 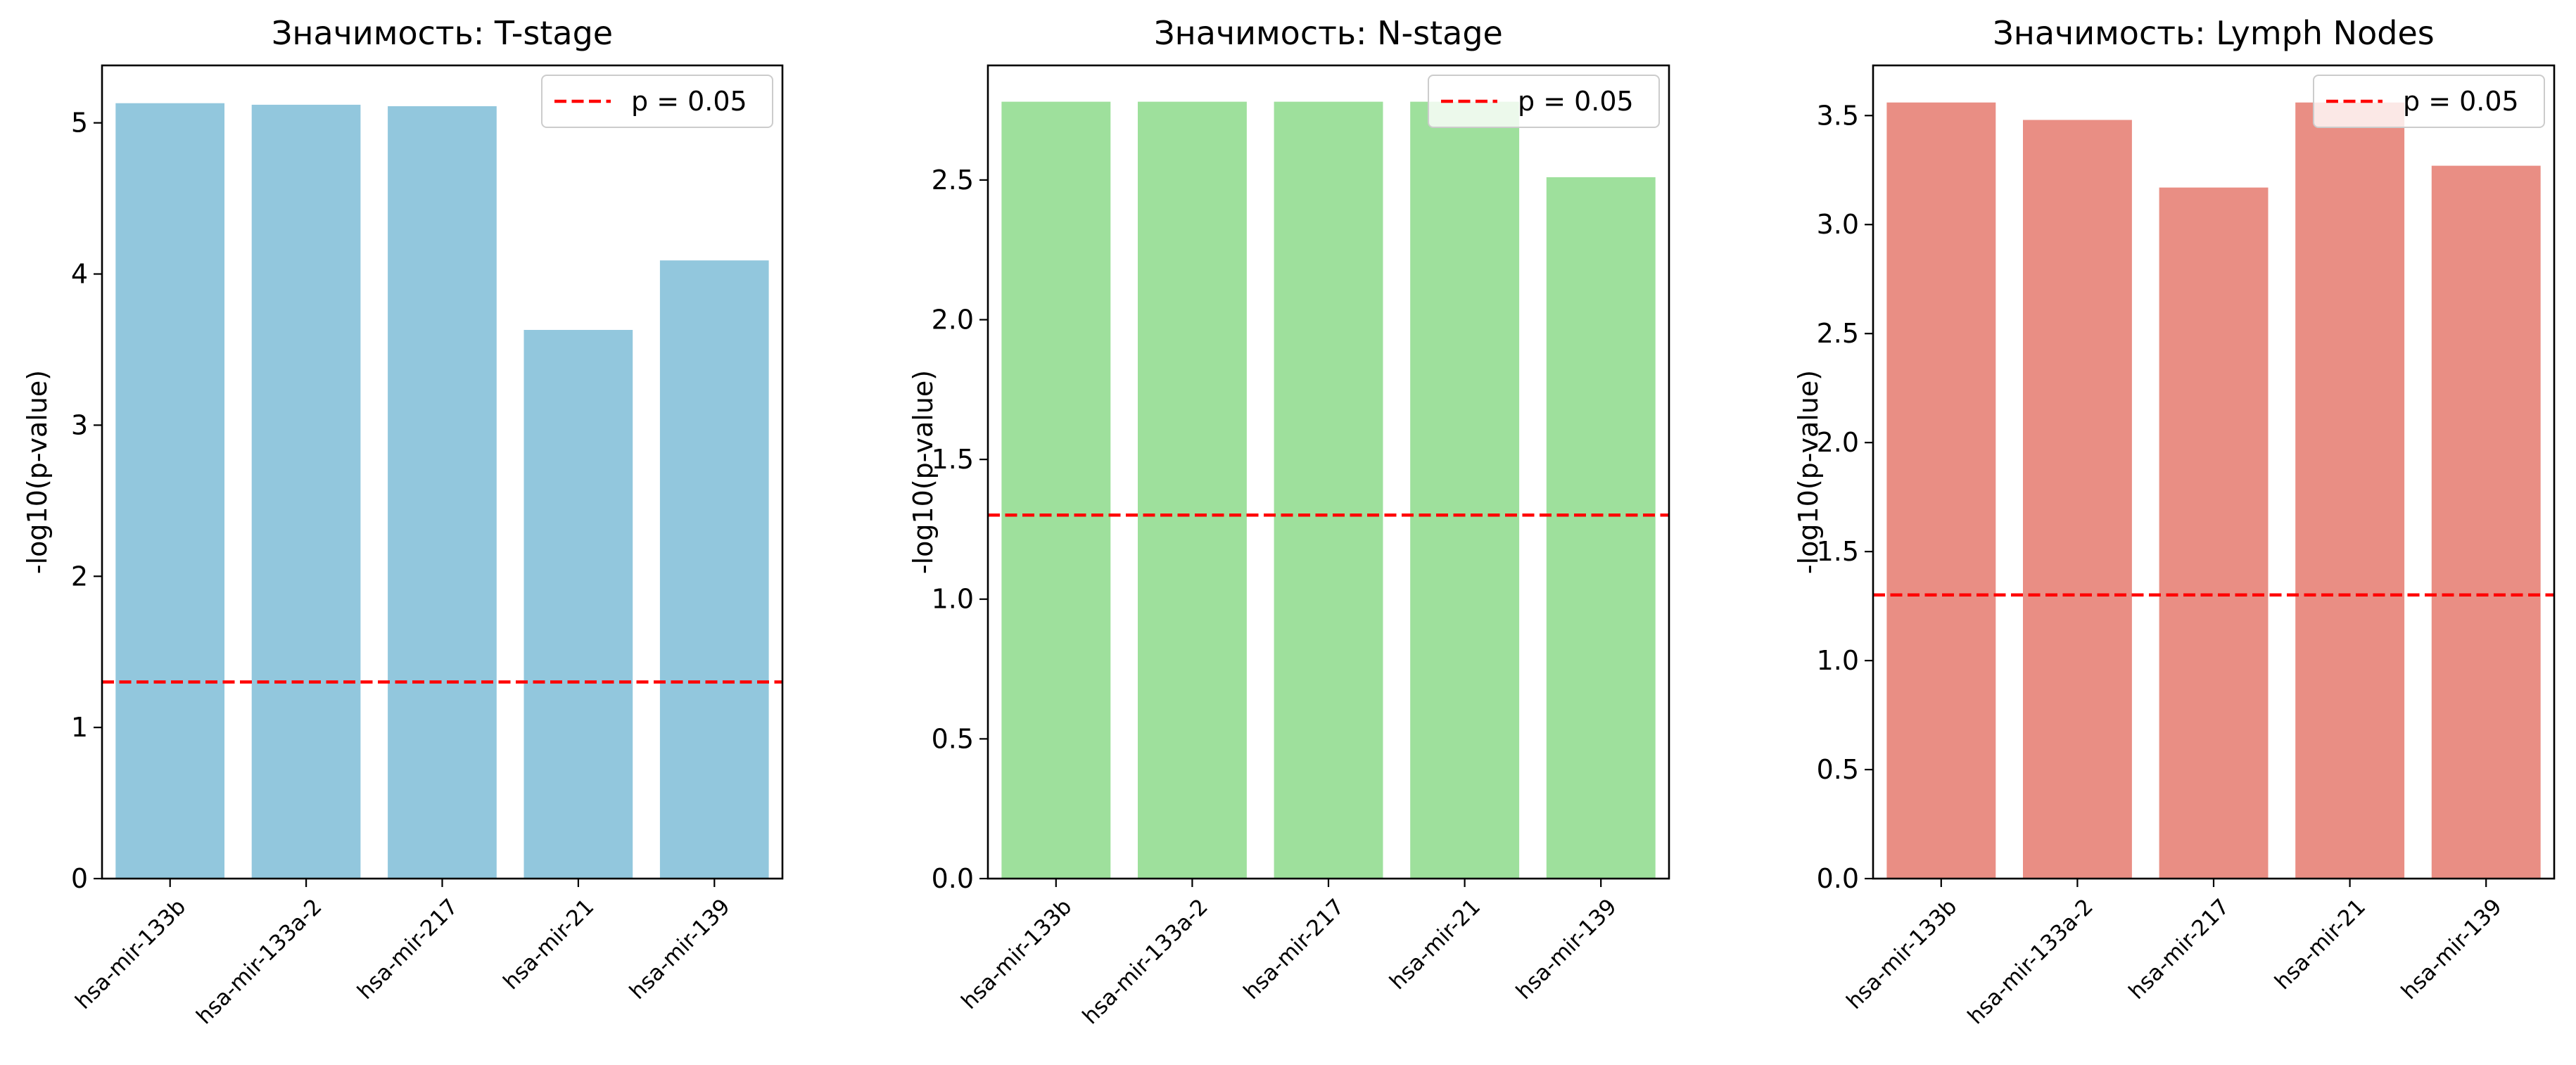 What do you see at coordinates (79, 424) in the screenshot?
I see `y-tick-label: 3` at bounding box center [79, 424].